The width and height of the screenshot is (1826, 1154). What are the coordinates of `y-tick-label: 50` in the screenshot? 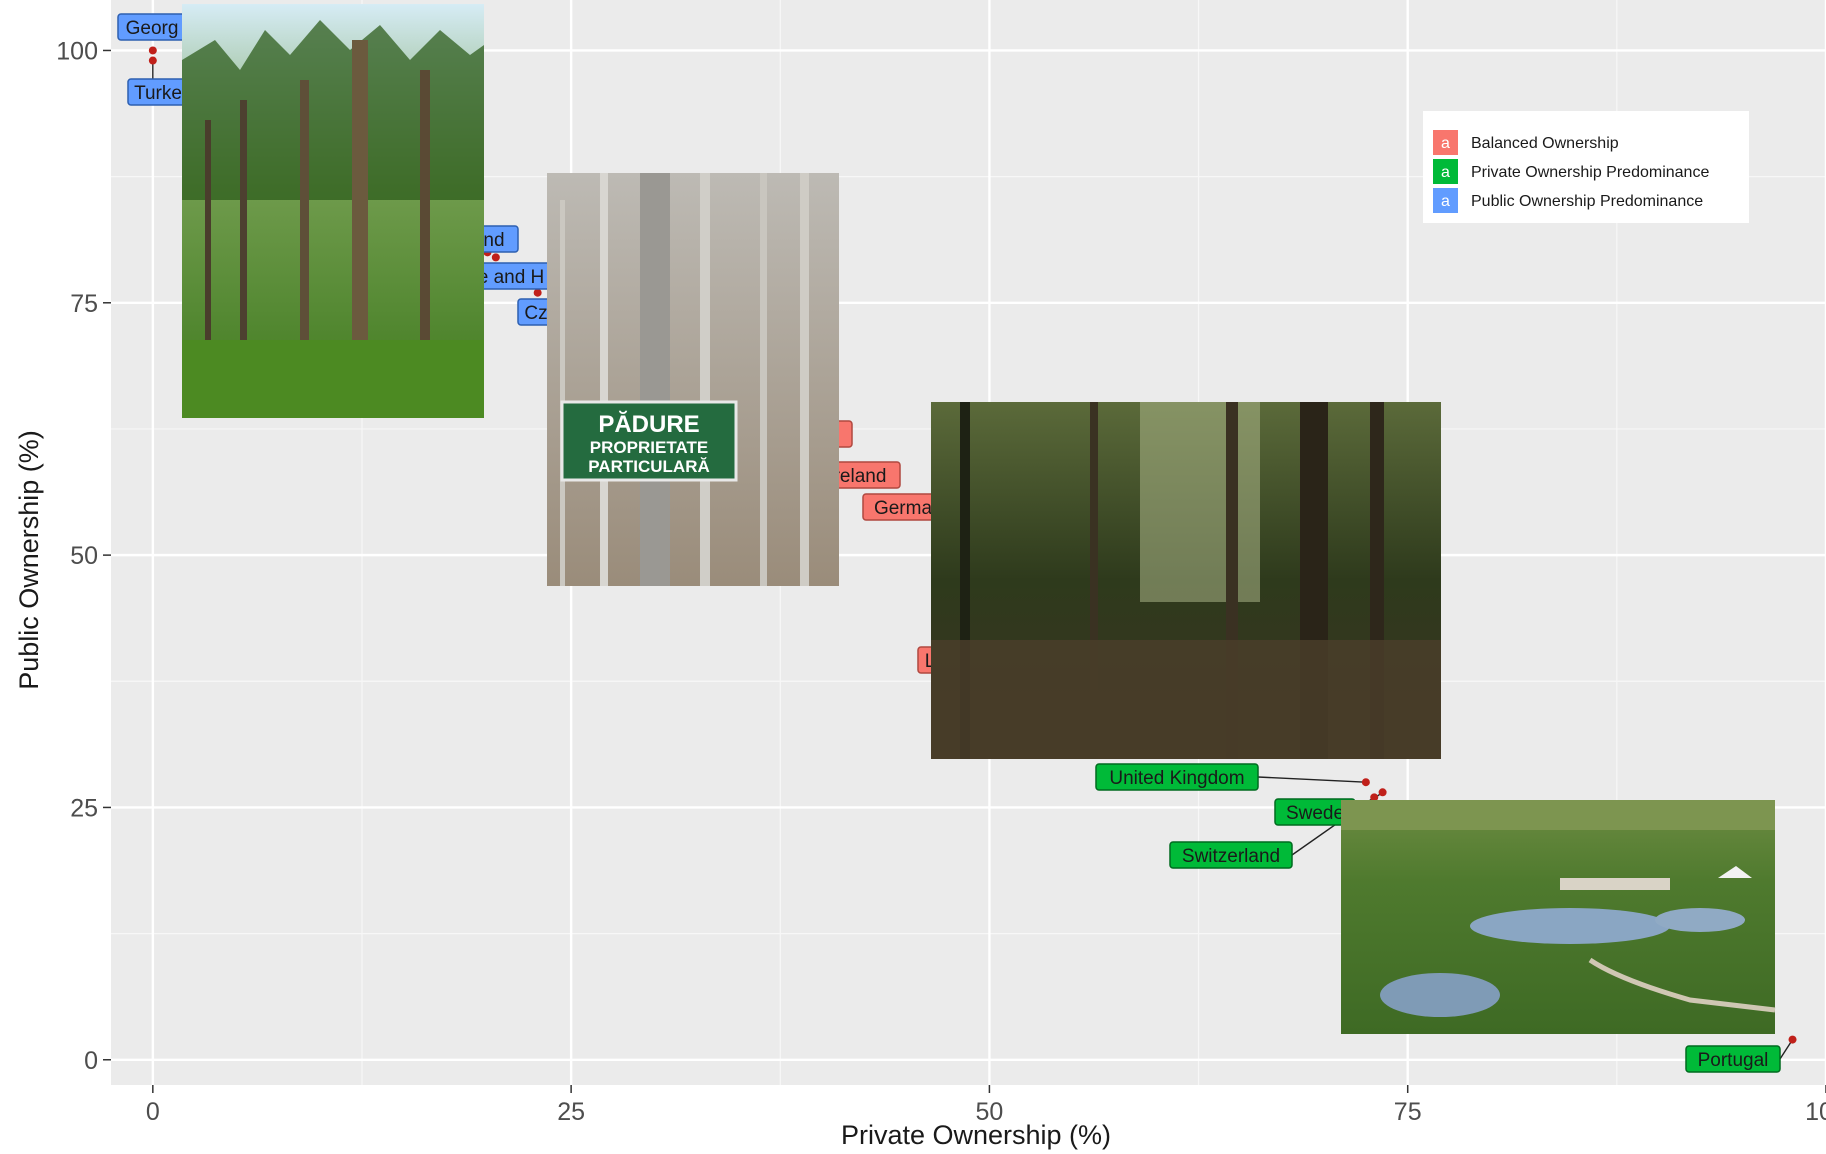 It's located at (84, 556).